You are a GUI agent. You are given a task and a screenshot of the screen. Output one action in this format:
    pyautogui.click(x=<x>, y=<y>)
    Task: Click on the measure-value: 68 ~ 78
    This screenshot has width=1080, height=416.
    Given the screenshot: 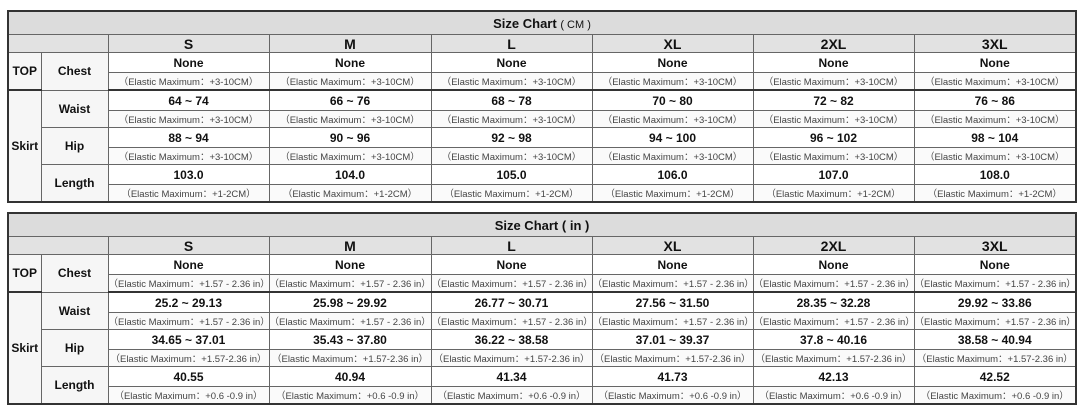 What is the action you would take?
    pyautogui.click(x=511, y=100)
    